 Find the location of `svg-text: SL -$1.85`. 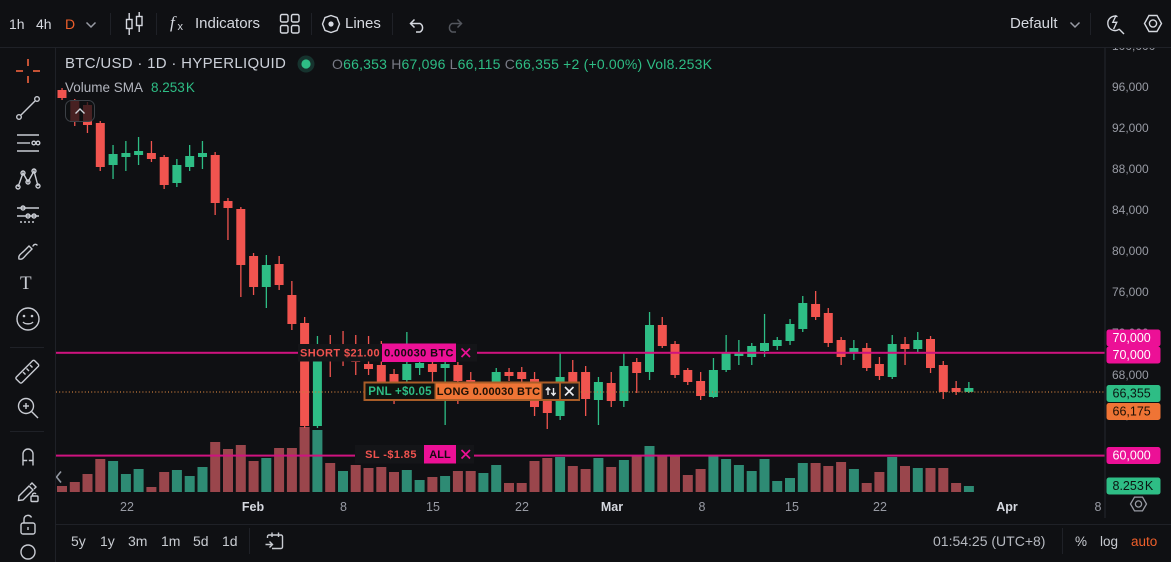

svg-text: SL -$1.85 is located at coordinates (391, 455).